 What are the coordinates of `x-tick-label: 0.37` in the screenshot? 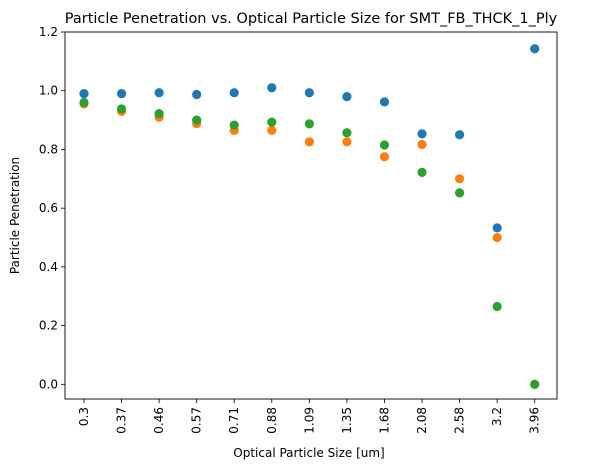 It's located at (122, 420).